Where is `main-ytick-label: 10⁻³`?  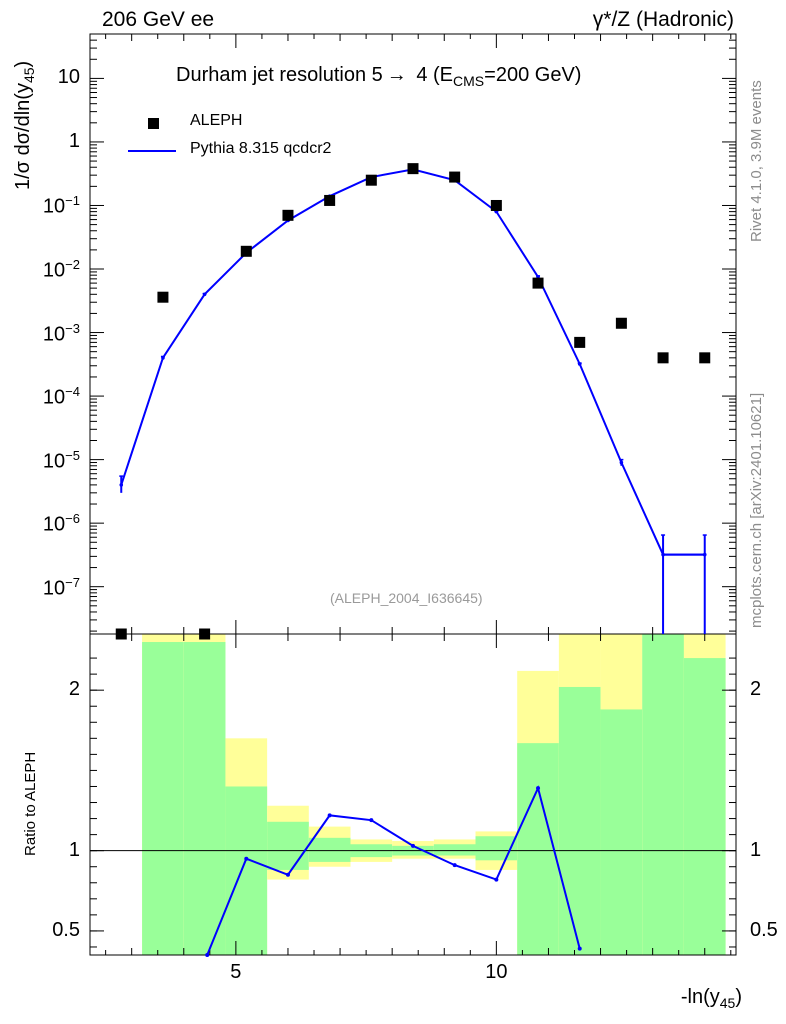
main-ytick-label: 10⁻³ is located at coordinates (61, 333).